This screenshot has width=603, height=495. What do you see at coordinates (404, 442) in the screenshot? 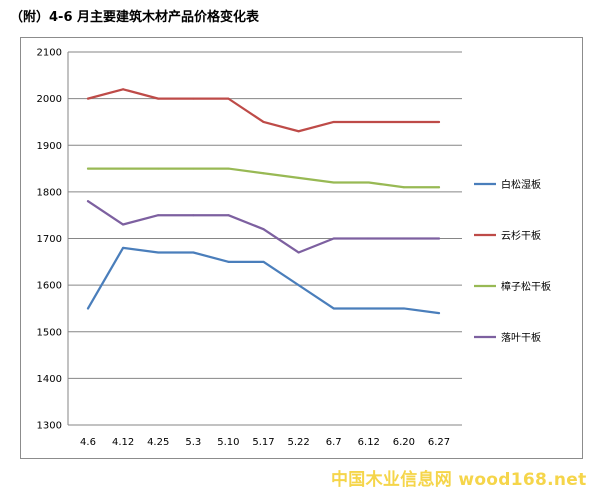
I see `x-tick-label: 6.20` at bounding box center [404, 442].